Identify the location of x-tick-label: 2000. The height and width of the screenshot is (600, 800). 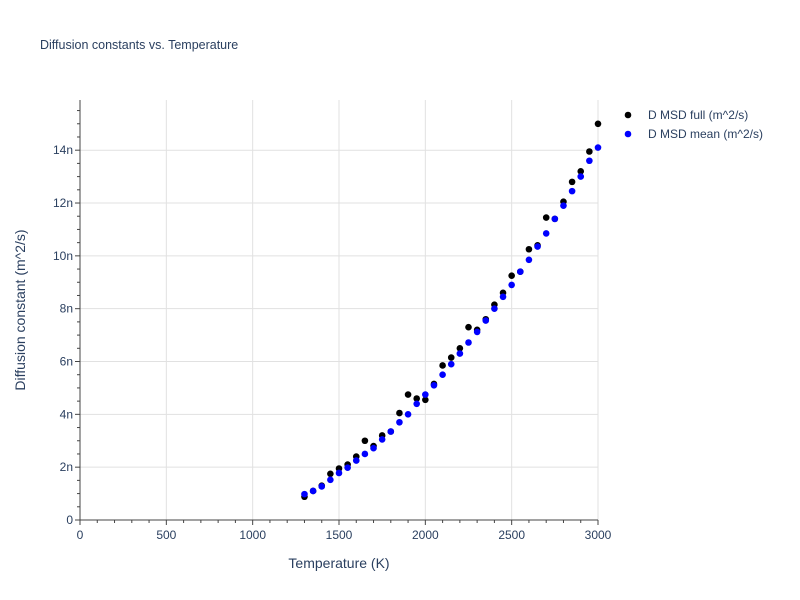
(425, 535).